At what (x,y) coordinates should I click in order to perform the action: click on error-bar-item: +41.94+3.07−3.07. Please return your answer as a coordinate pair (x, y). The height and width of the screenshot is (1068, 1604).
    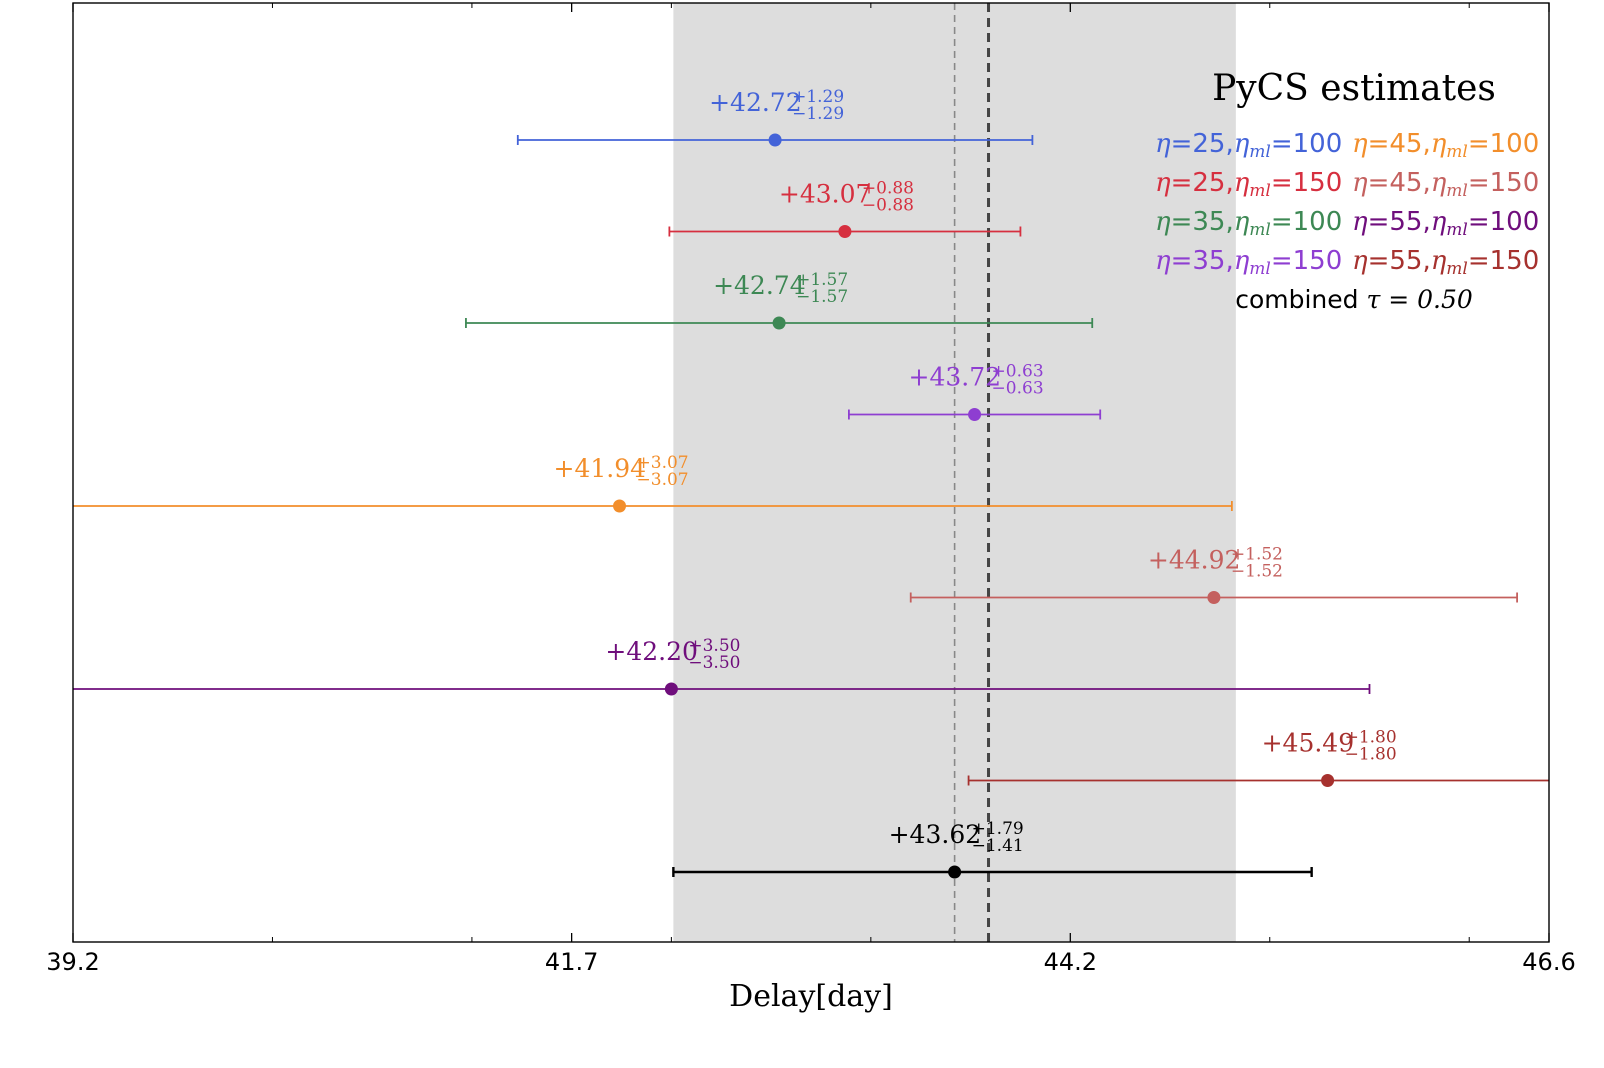
    Looking at the image, I should click on (653, 483).